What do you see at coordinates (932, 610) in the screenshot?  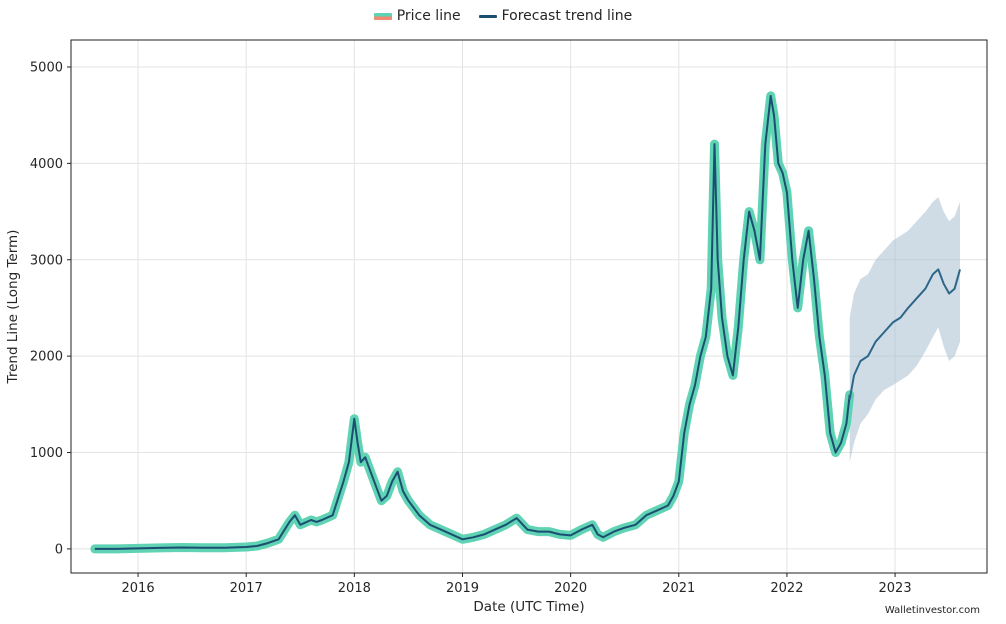 I see `watermark: Walletinvestor.com` at bounding box center [932, 610].